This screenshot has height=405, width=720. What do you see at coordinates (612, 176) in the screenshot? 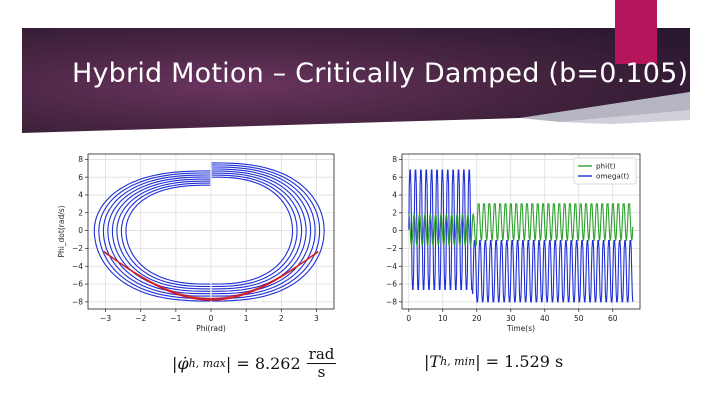
I see `legend-label: omega(t)` at bounding box center [612, 176].